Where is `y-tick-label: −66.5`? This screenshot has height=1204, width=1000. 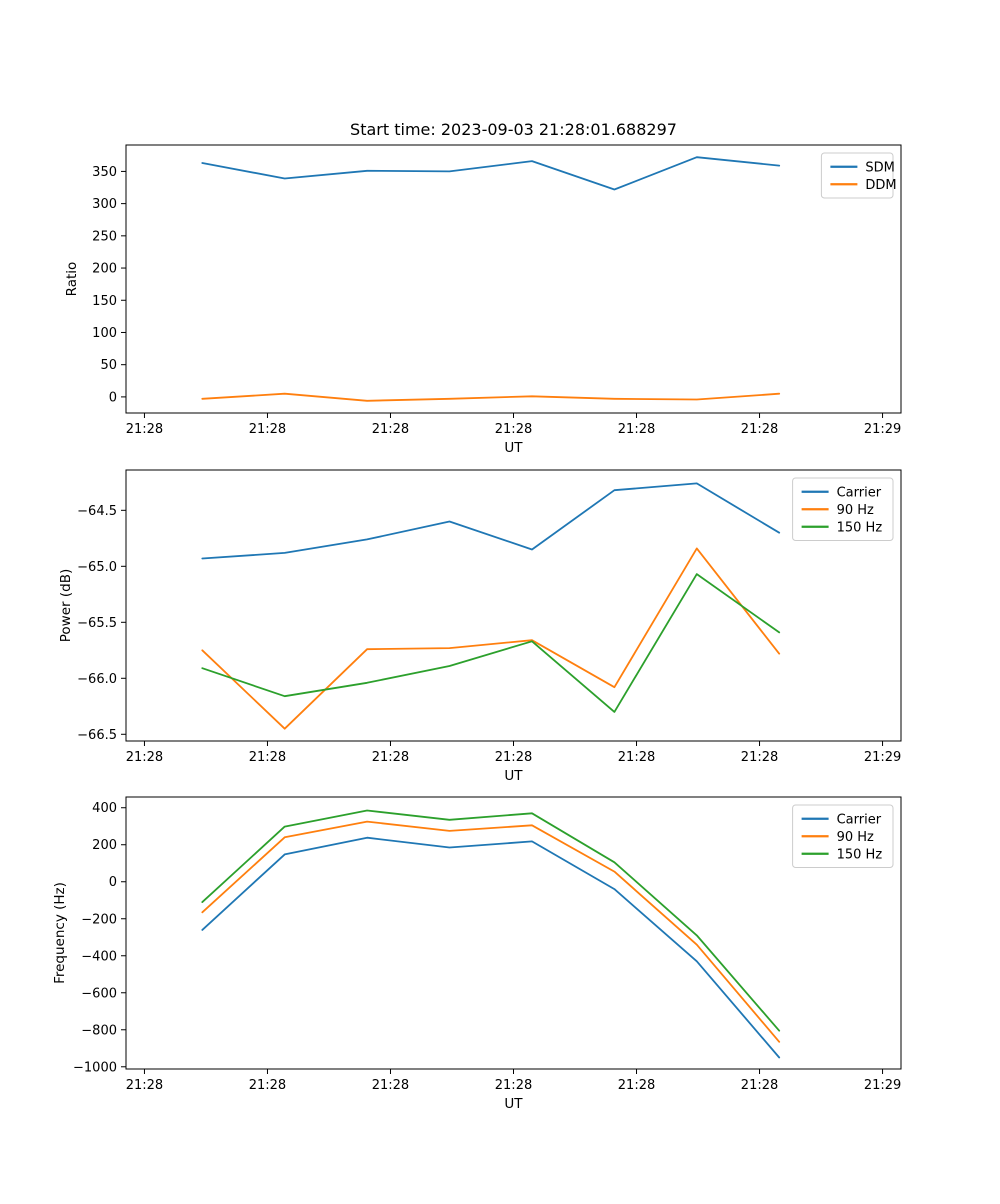
y-tick-label: −66.5 is located at coordinates (97, 735).